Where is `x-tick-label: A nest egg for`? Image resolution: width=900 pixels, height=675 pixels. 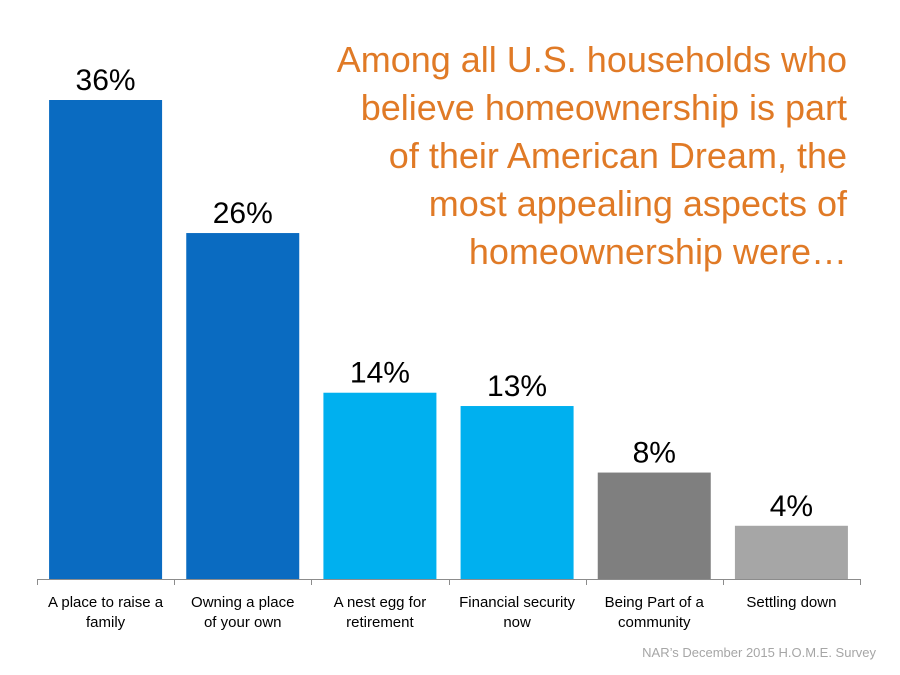 x-tick-label: A nest egg for is located at coordinates (380, 602).